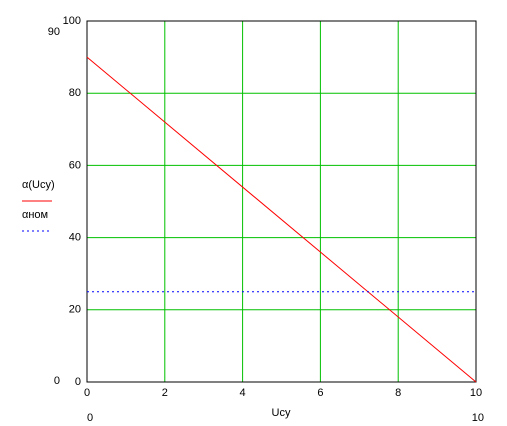 This screenshot has height=426, width=507. Describe the element at coordinates (75, 310) in the screenshot. I see `y-tick-label: 20` at that location.